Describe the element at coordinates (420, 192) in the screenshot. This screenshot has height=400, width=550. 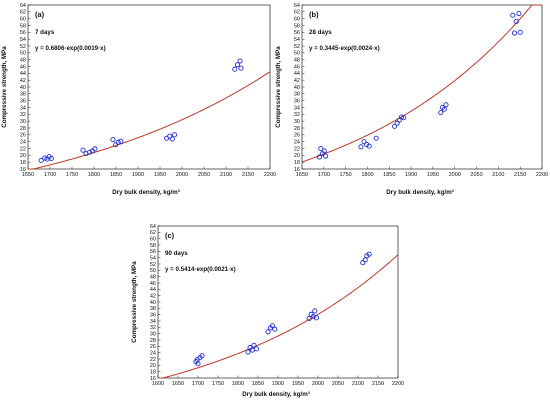
I see `x-axis-label: Dry bulk density, kg/m³` at that location.